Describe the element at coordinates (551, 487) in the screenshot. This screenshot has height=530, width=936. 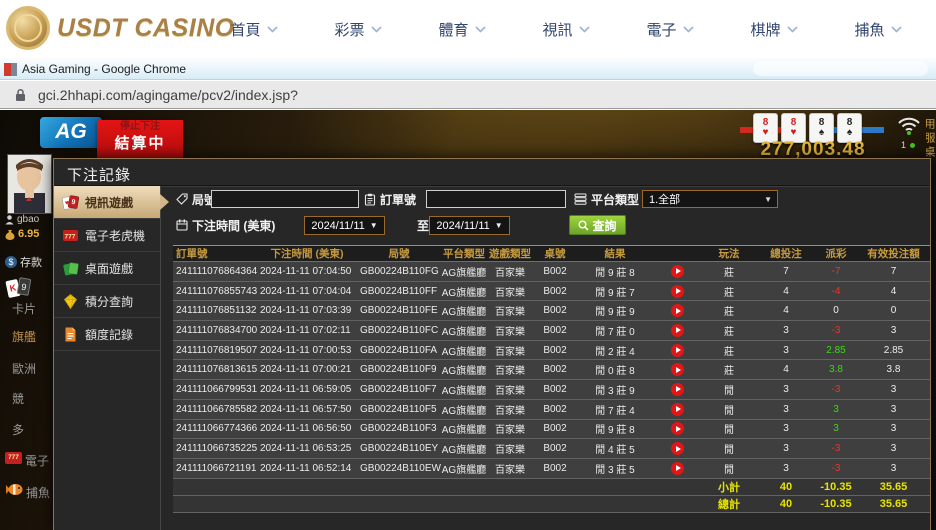
I see `subtotal-row: 小計 40 -10.35 35.65` at that location.